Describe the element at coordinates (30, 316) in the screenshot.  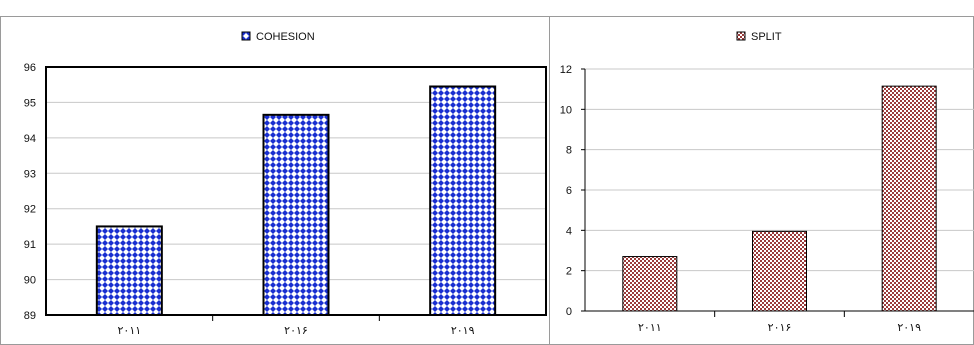
I see `y-tick-label: 89` at that location.